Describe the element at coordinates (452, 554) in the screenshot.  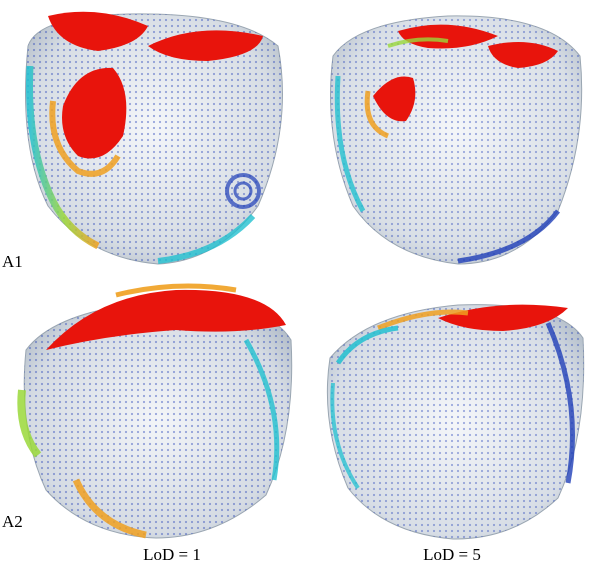
I see `column-label-lod5: LoD = 5` at that location.